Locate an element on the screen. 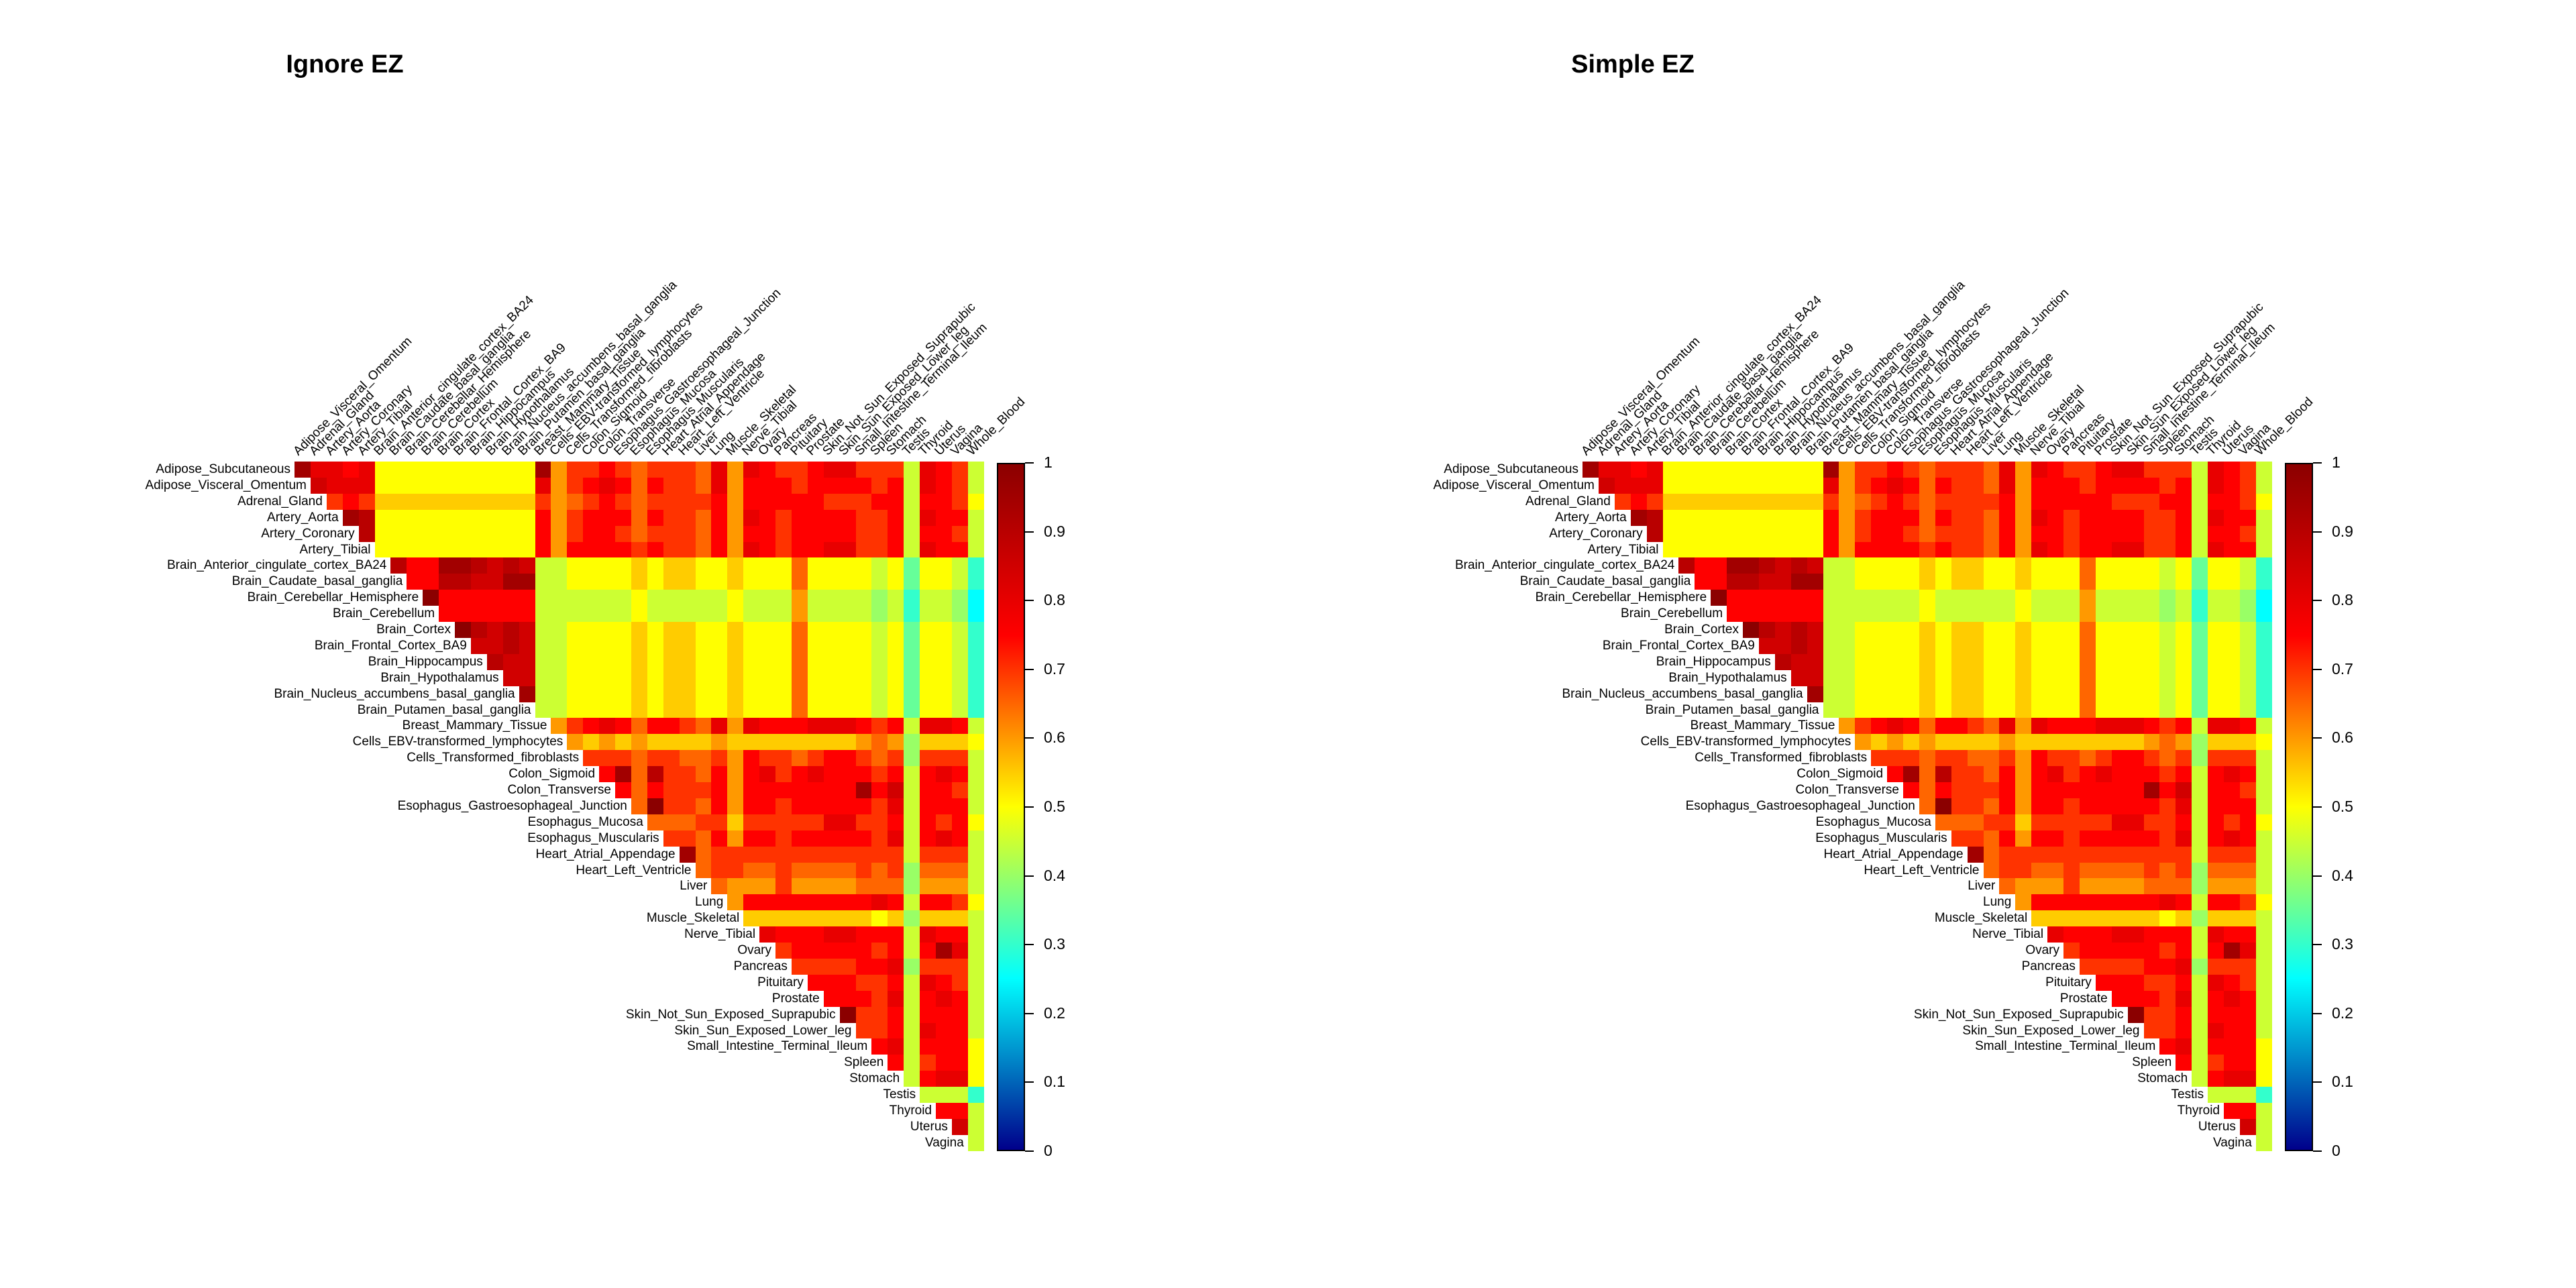 The image size is (2576, 1288). row-label: Brain_Putamen_basal_ganglia is located at coordinates (1732, 709).